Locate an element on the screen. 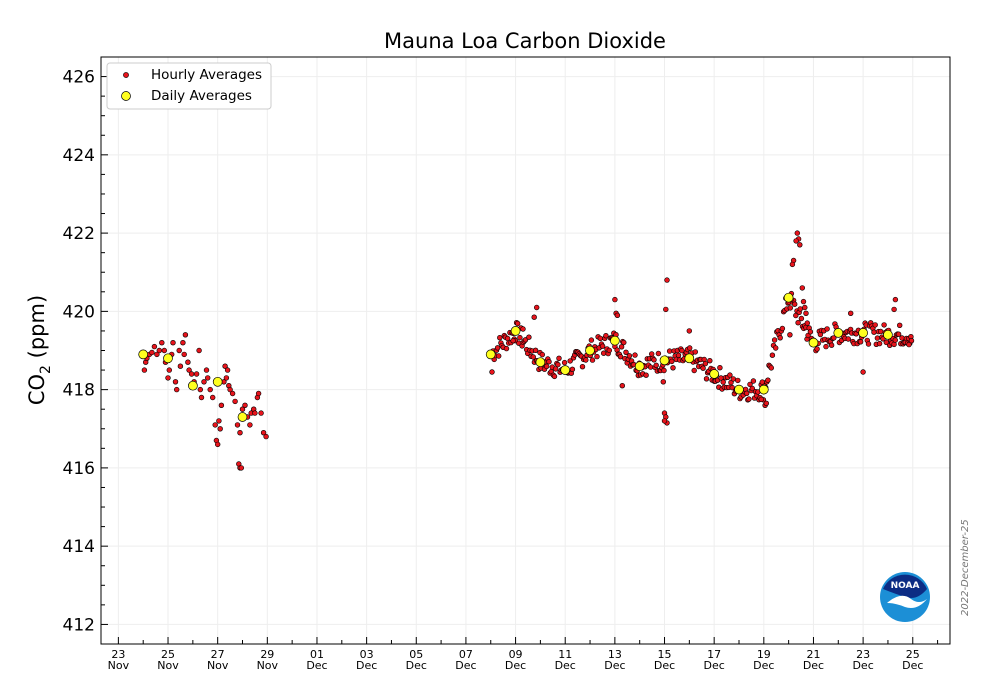 Image resolution: width=1000 pixels, height=700 pixels. y-tick-label: 414 is located at coordinates (79, 547).